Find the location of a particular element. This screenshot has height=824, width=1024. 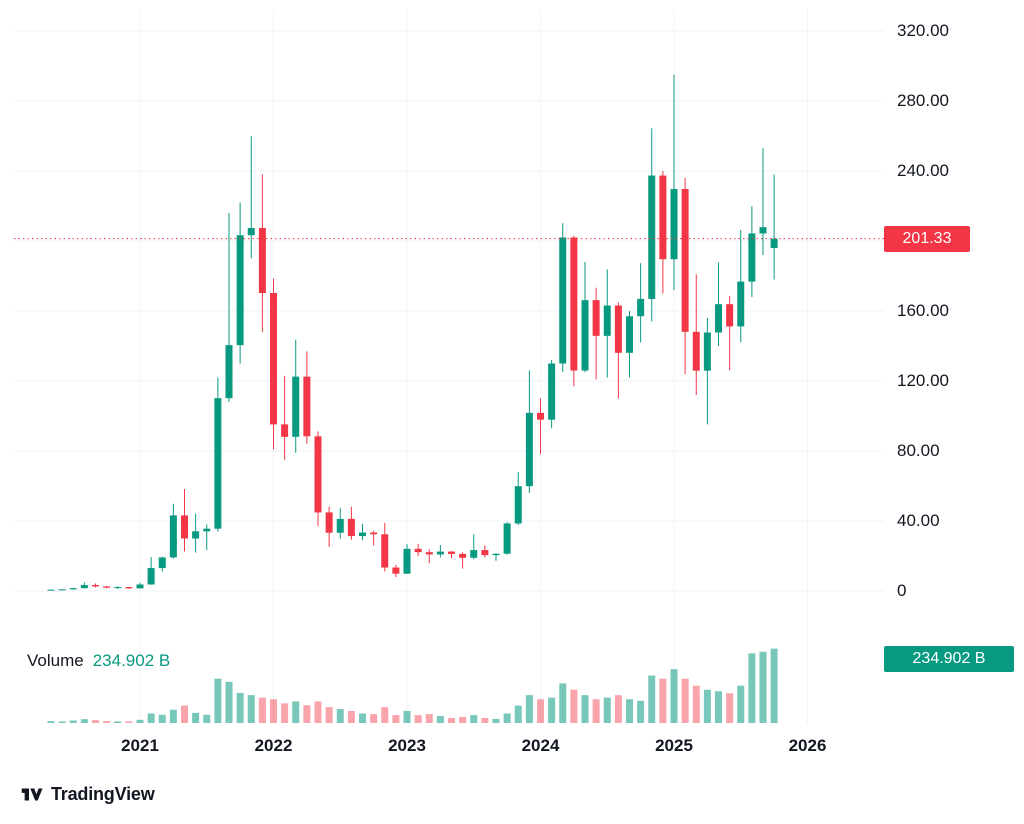

price-scale-label: 120.00 is located at coordinates (923, 380).